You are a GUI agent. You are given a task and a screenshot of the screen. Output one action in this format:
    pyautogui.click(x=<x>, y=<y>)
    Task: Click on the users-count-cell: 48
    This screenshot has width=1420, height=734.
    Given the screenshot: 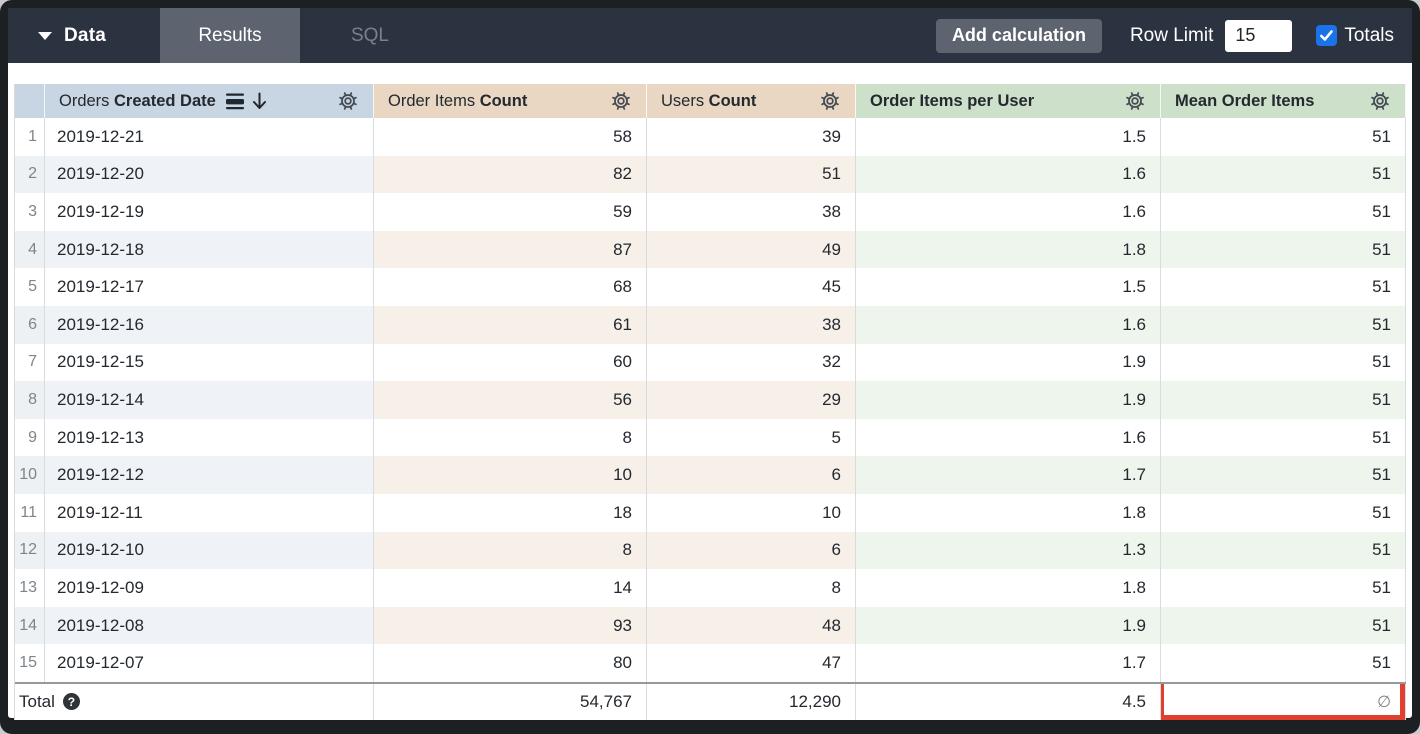 What is the action you would take?
    pyautogui.click(x=751, y=625)
    